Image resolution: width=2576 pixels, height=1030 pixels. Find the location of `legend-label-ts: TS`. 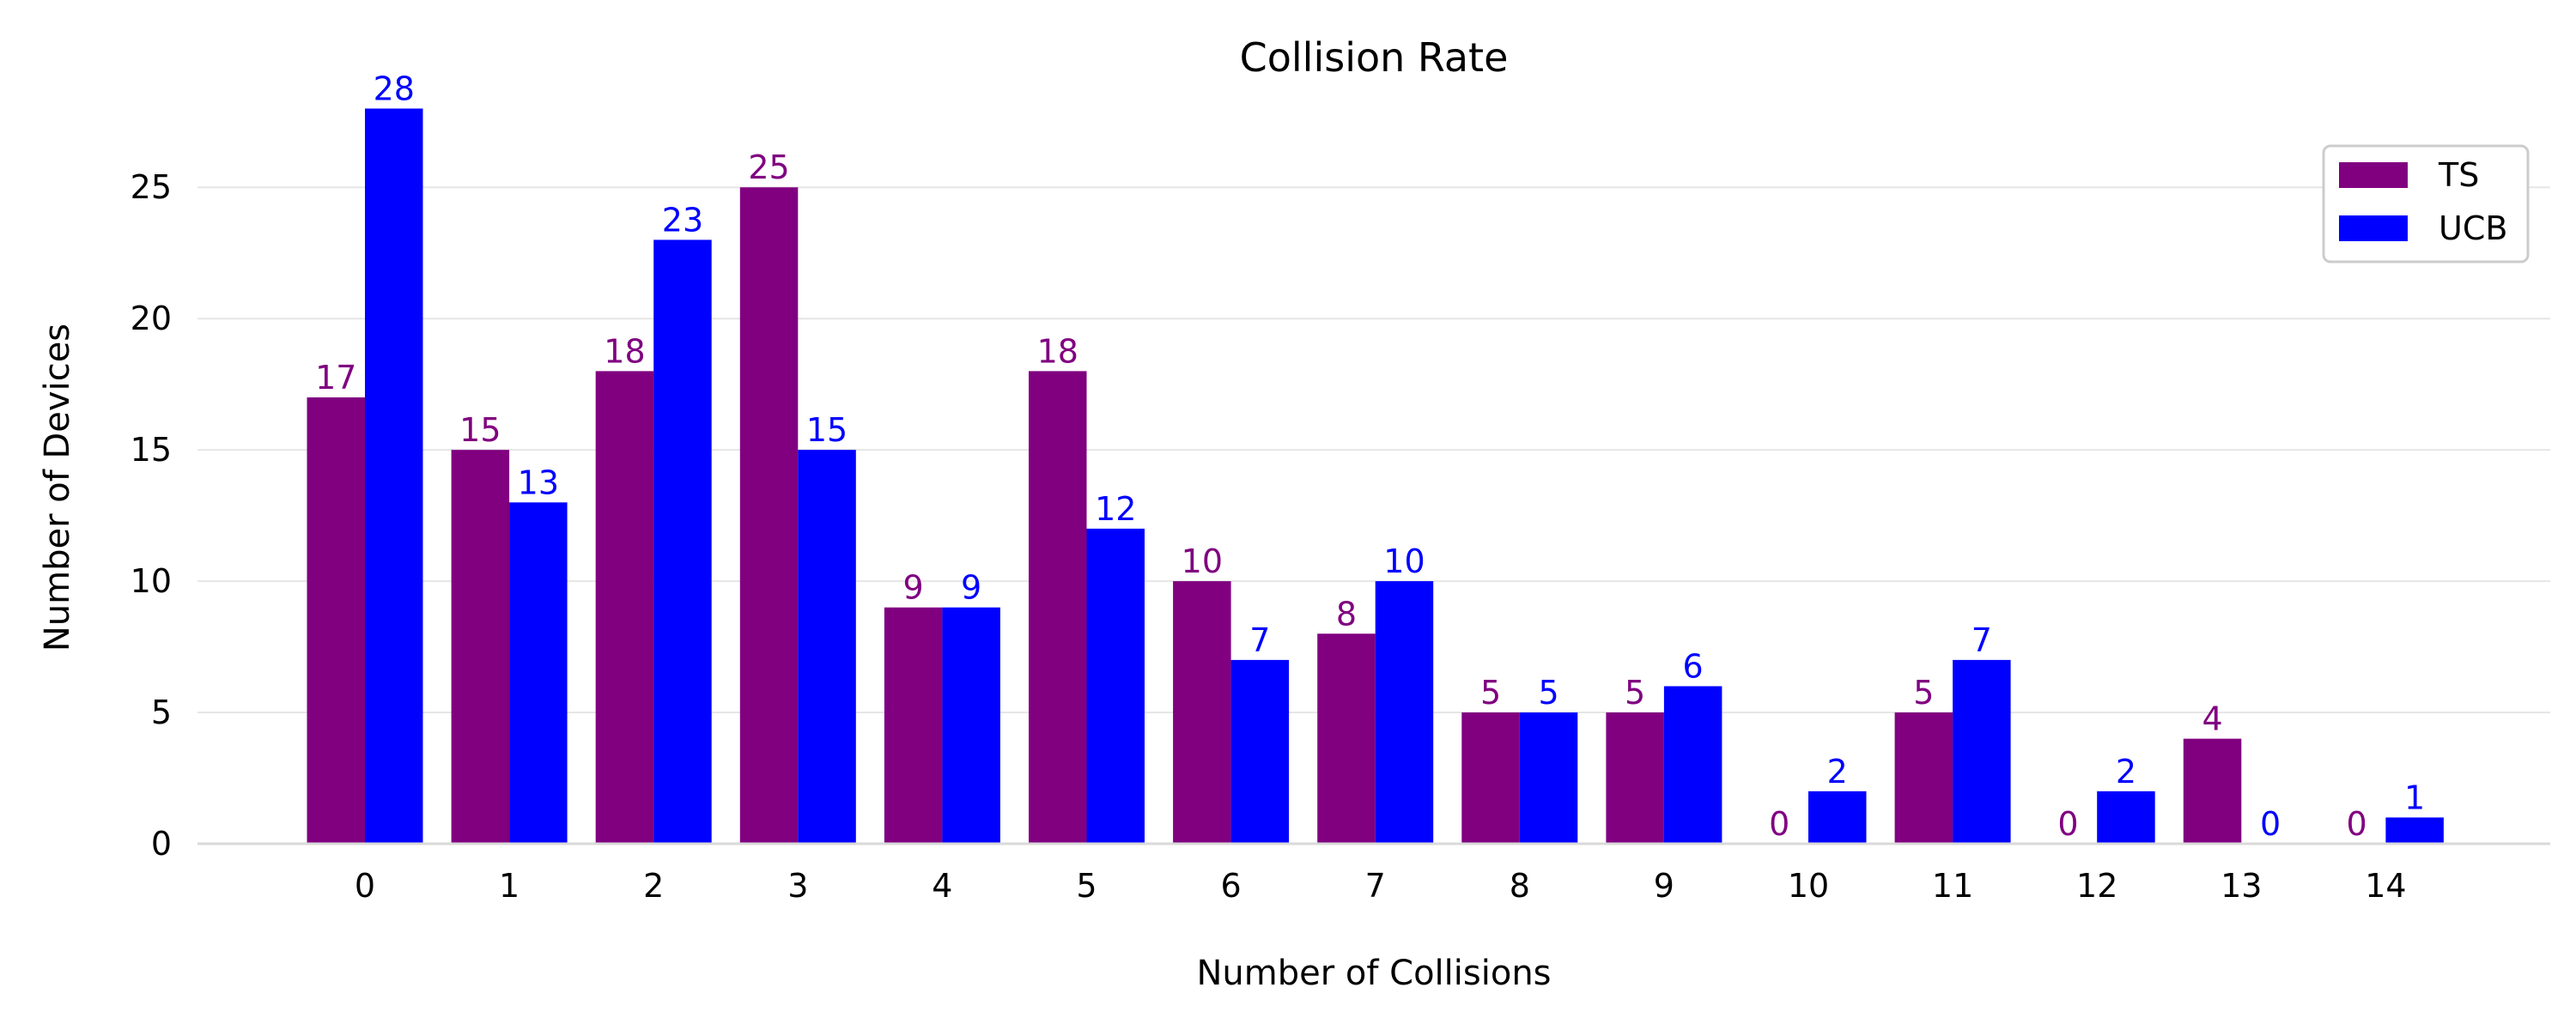

legend-label-ts: TS is located at coordinates (2458, 175).